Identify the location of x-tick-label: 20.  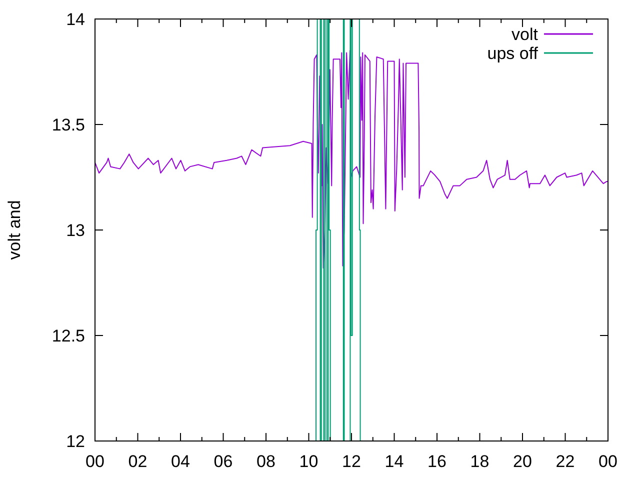
(522, 461).